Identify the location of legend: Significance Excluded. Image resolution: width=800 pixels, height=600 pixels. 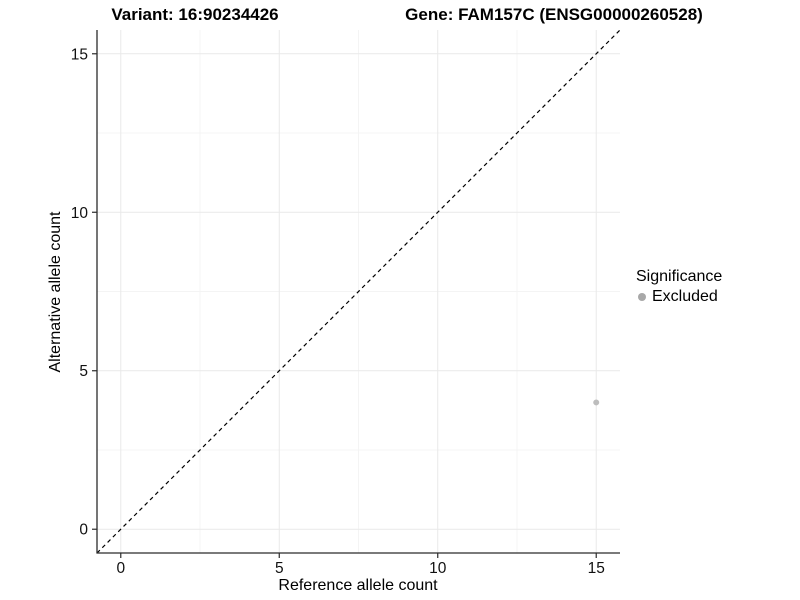
(679, 287).